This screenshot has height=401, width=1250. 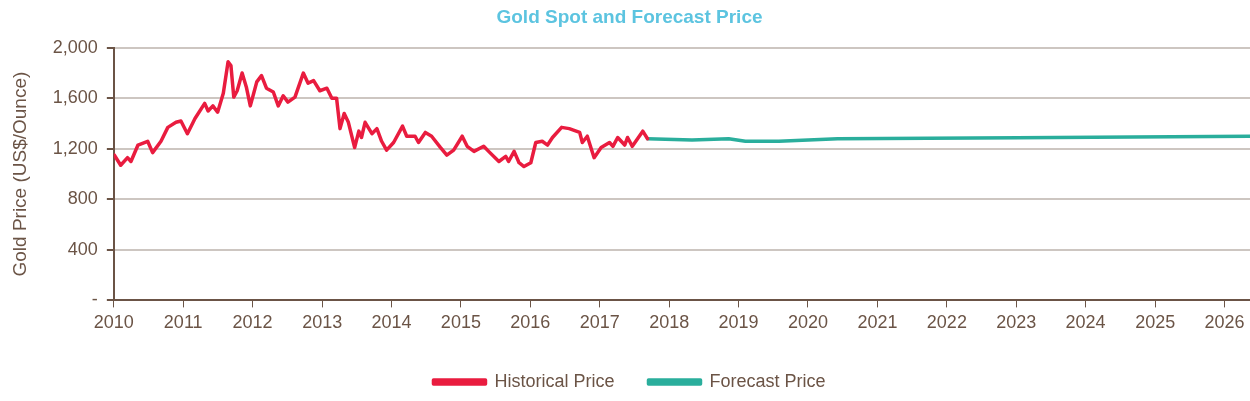 I want to click on x-tick-label: 2015, so click(x=460, y=322).